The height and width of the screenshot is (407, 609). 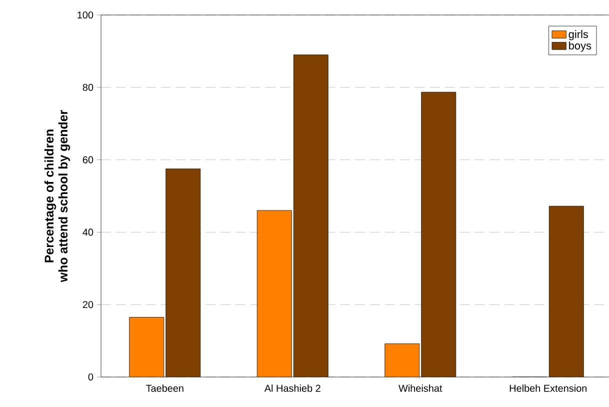 What do you see at coordinates (420, 388) in the screenshot?
I see `x-tick-label: Wiheishat` at bounding box center [420, 388].